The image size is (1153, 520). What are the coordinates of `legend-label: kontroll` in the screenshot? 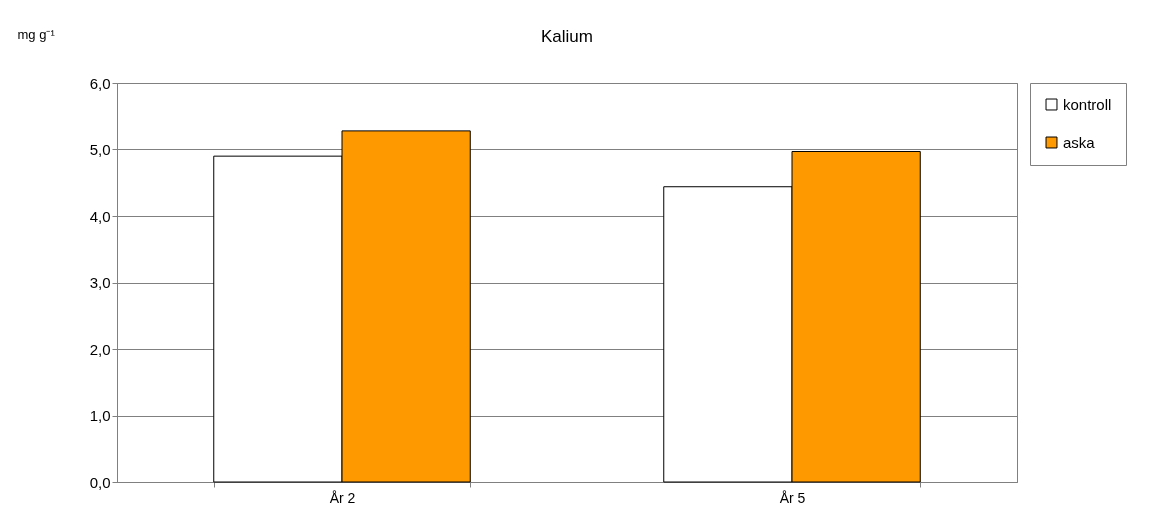 It's located at (1087, 104).